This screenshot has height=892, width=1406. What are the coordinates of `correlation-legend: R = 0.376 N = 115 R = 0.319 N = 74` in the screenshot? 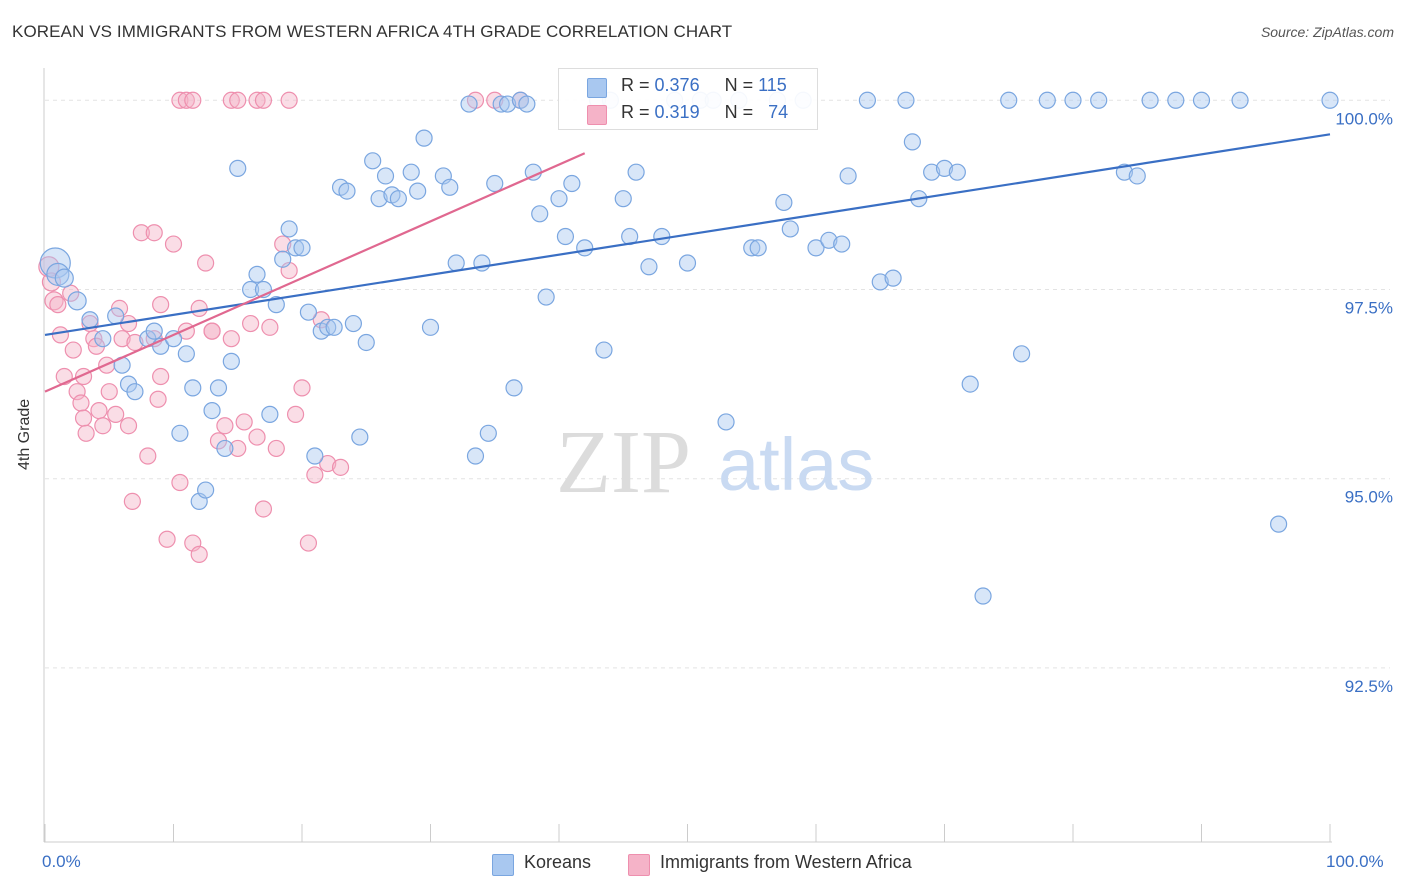 It's located at (688, 99).